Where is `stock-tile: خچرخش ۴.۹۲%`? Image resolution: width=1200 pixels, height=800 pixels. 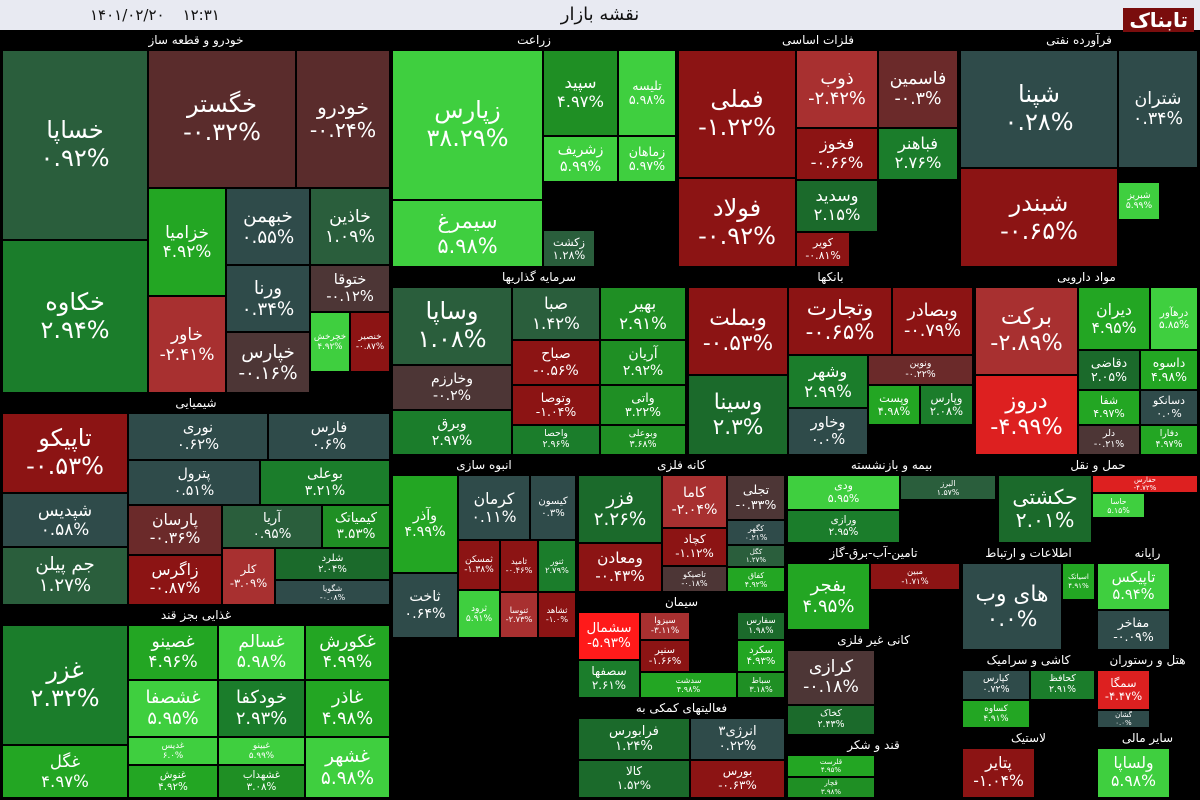 stock-tile: خچرخش ۴.۹۲% is located at coordinates (330, 342).